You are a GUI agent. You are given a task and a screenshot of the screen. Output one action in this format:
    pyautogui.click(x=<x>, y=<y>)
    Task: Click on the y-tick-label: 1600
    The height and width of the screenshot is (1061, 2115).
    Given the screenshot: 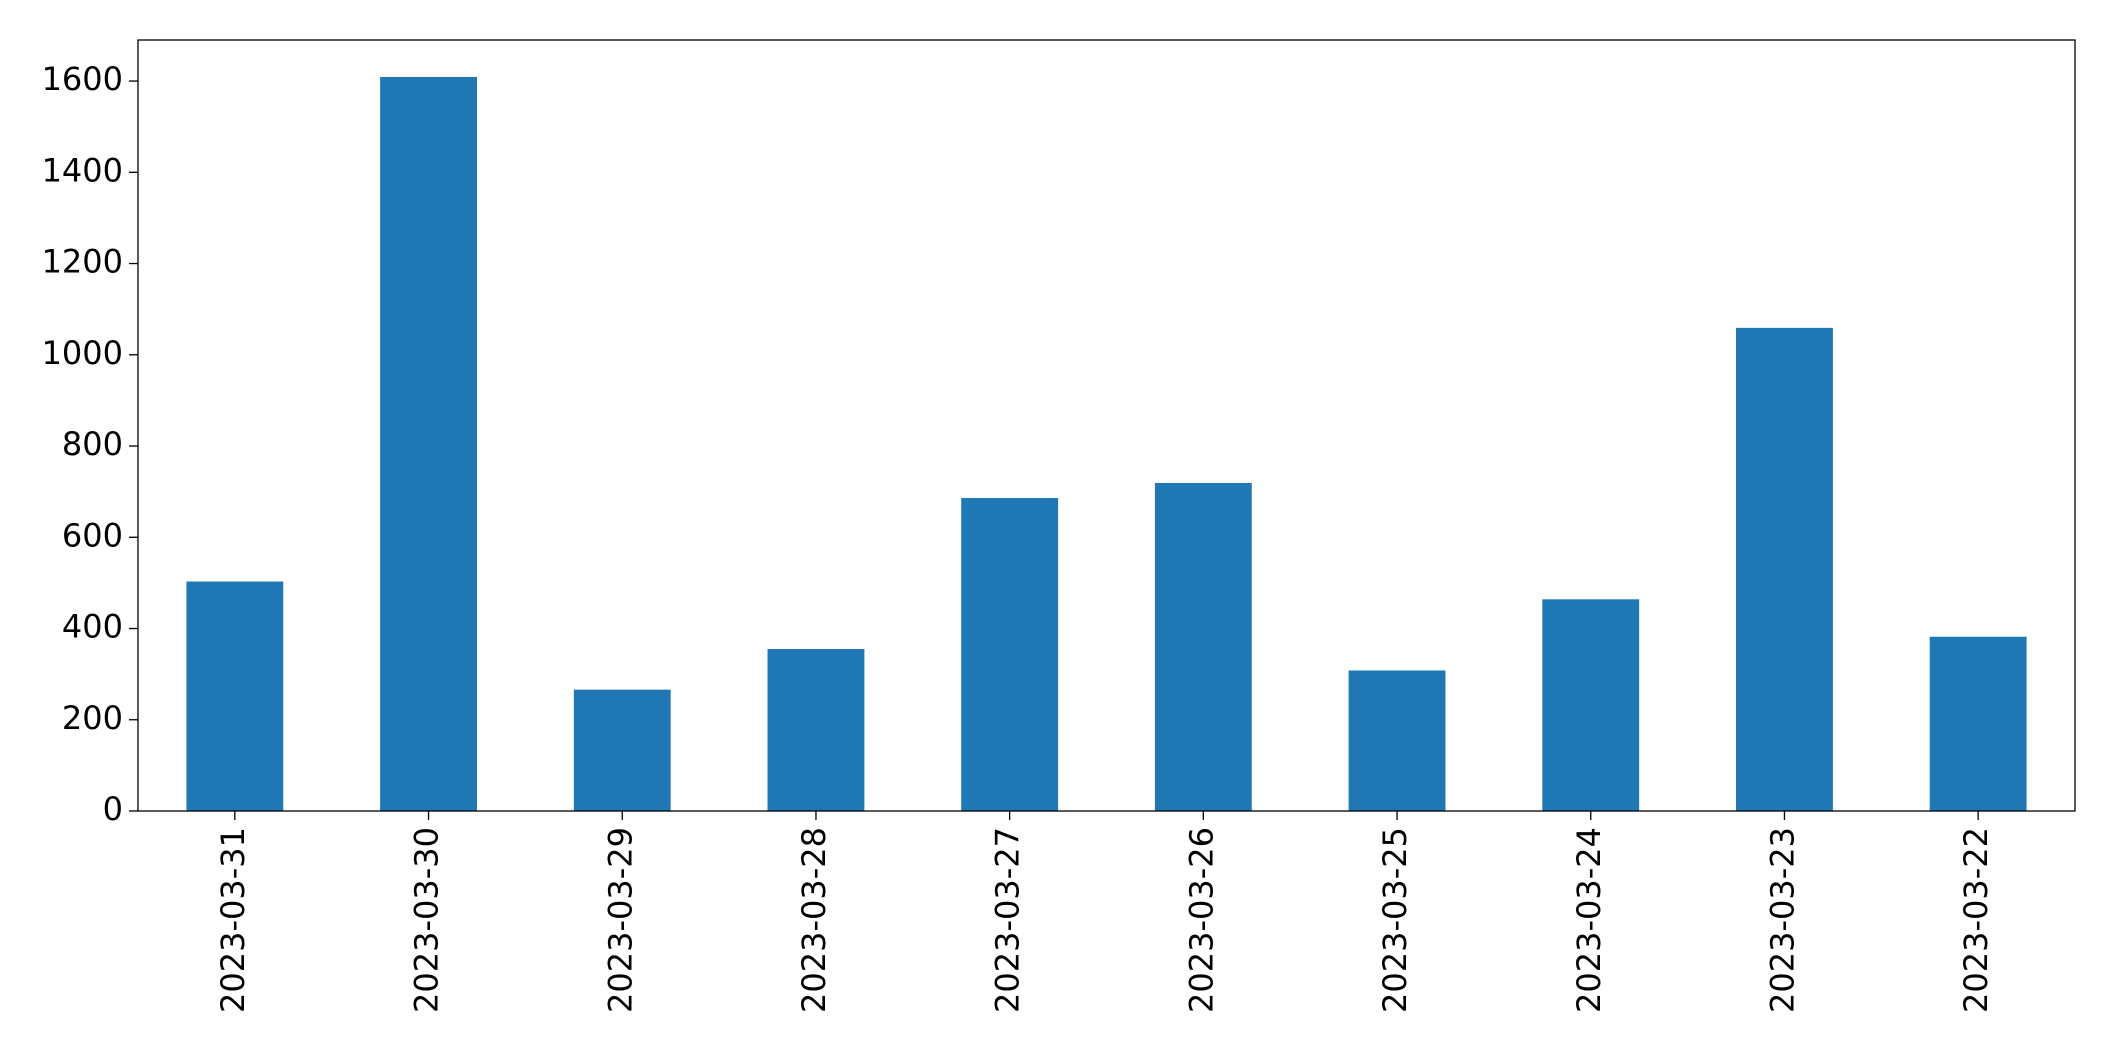 What is the action you would take?
    pyautogui.click(x=82, y=79)
    